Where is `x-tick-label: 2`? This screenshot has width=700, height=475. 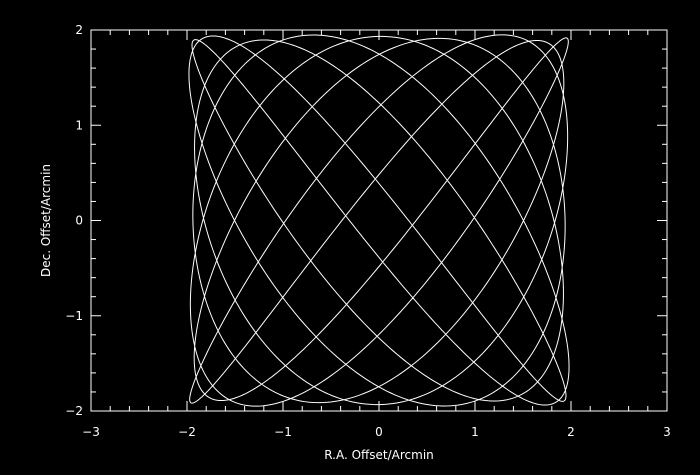 x-tick-label: 2 is located at coordinates (571, 432).